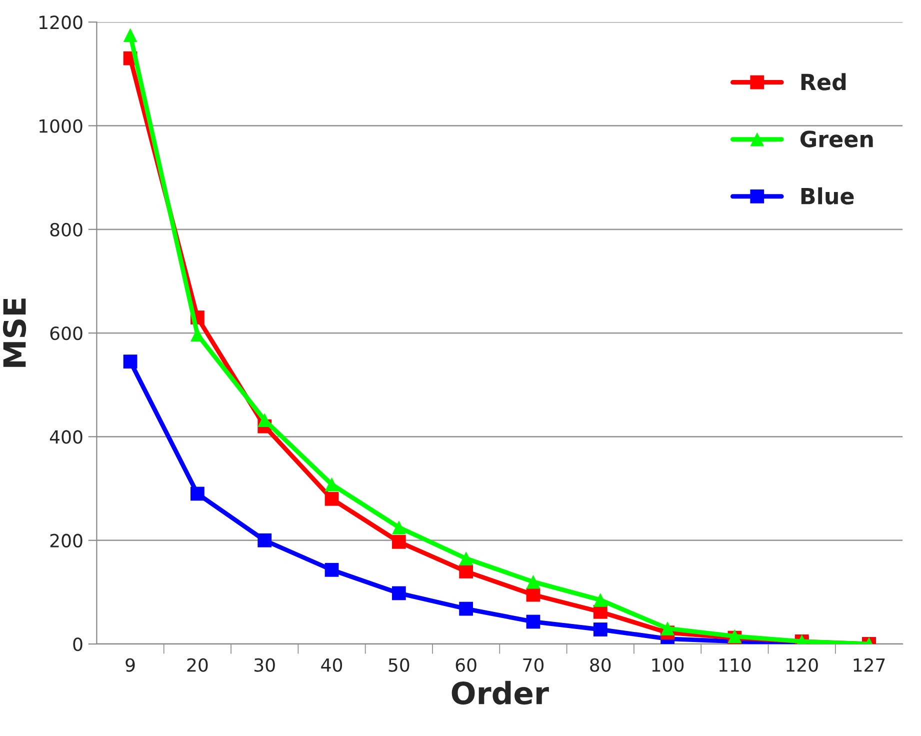 Image resolution: width=921 pixels, height=736 pixels. What do you see at coordinates (61, 126) in the screenshot?
I see `y-tick-label: 1000` at bounding box center [61, 126].